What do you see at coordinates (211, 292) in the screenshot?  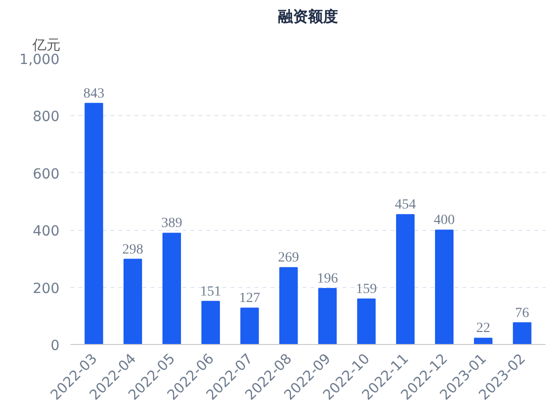 I see `data-label: 151` at bounding box center [211, 292].